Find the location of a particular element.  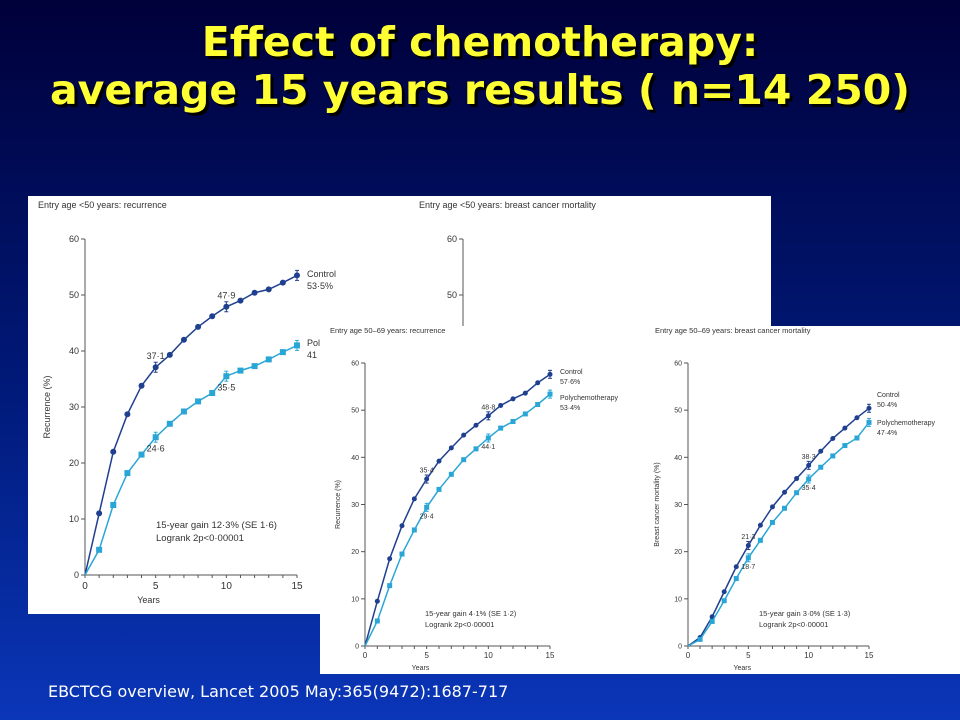

chart1-y-tick-label: 10 is located at coordinates (74, 519).